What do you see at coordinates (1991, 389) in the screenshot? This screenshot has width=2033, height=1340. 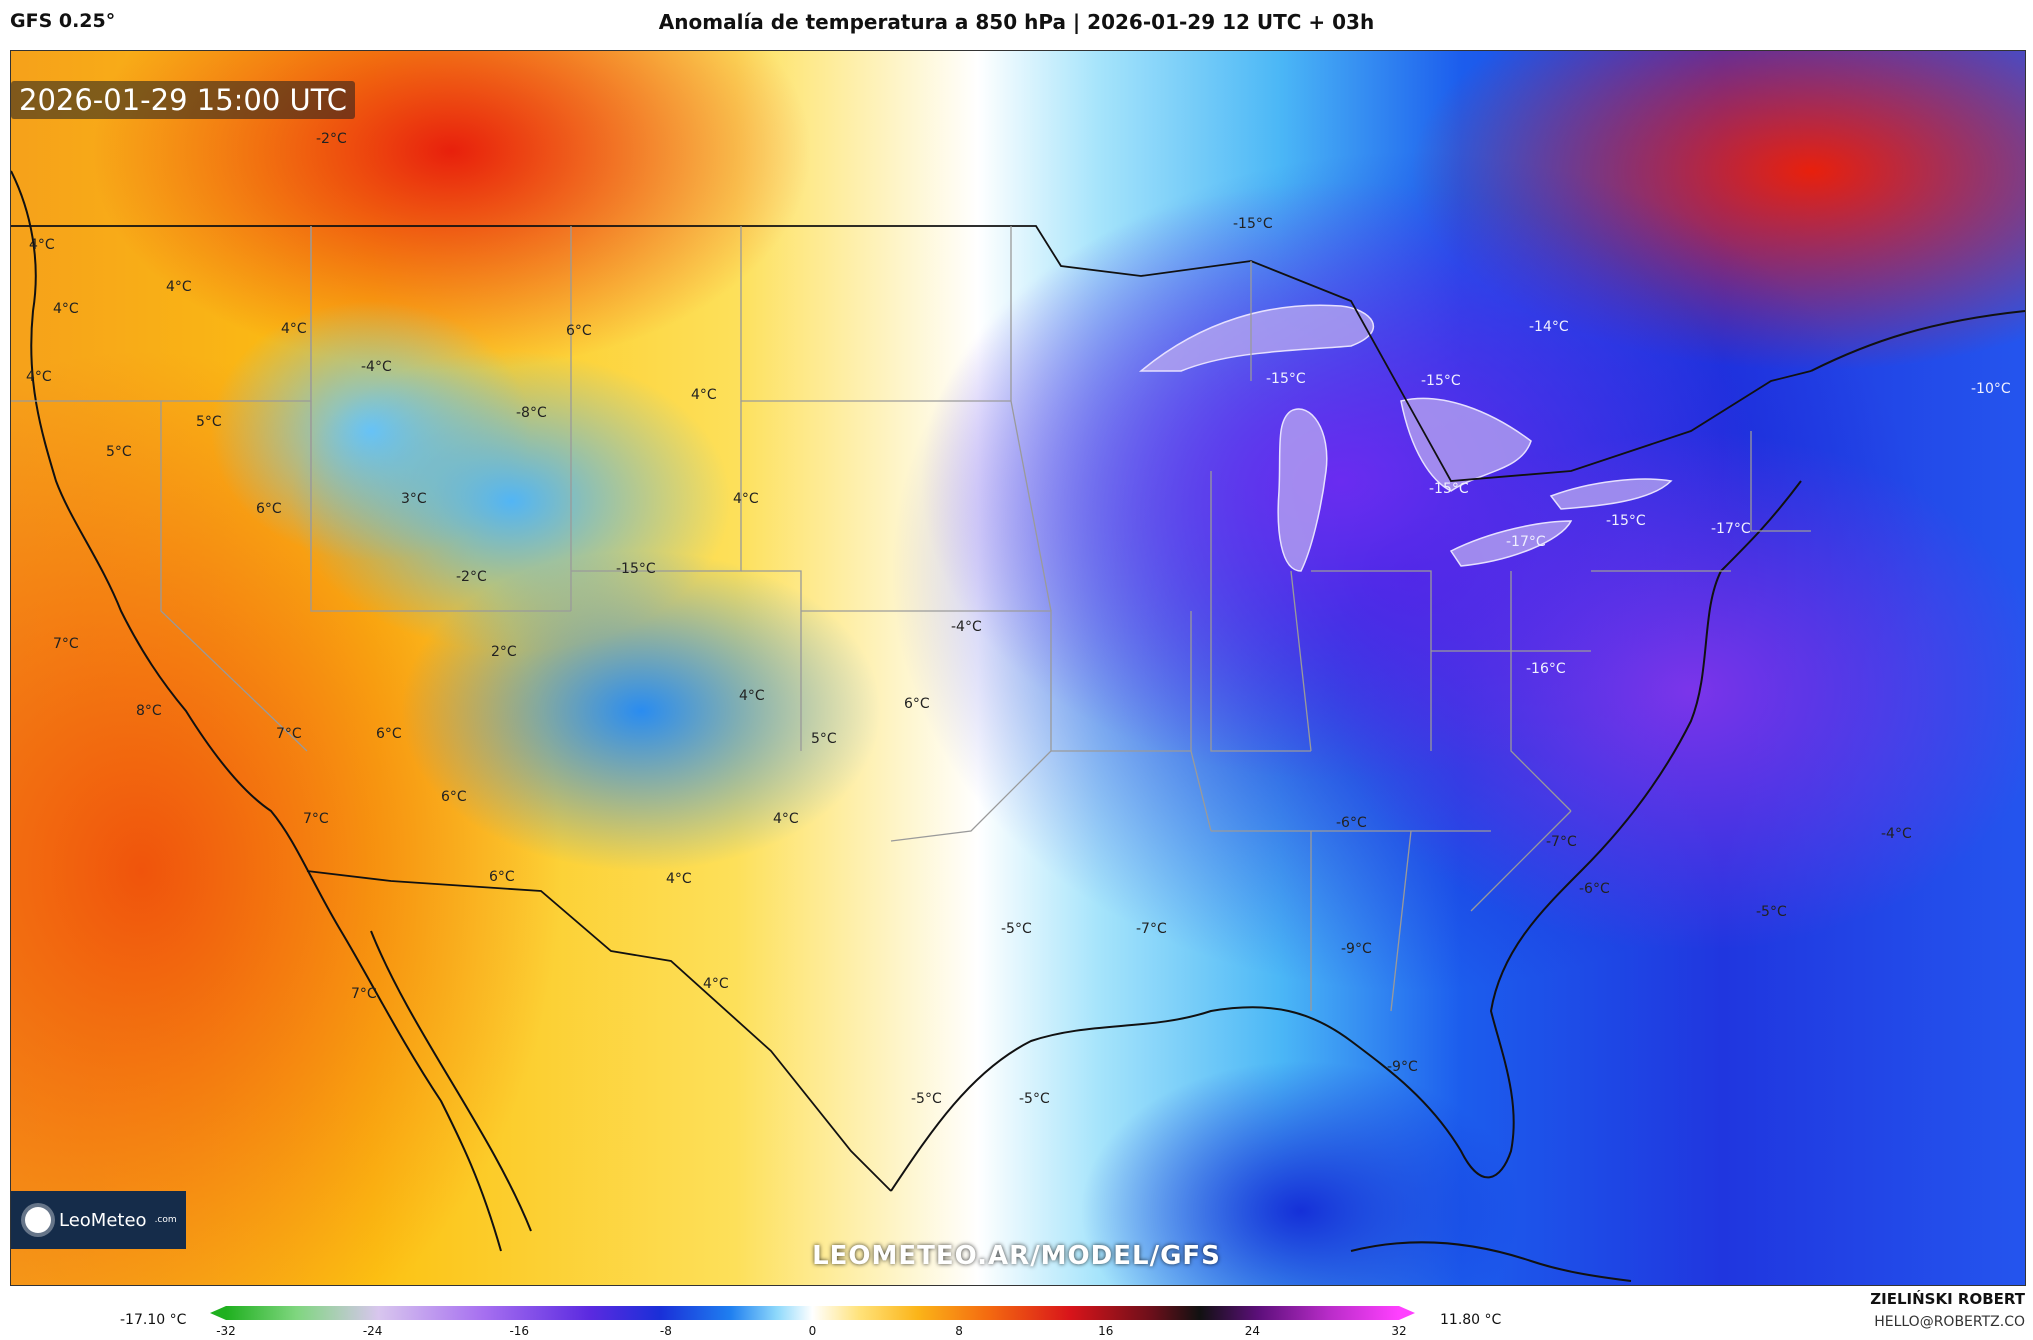 I see `temp-label: -10°C` at bounding box center [1991, 389].